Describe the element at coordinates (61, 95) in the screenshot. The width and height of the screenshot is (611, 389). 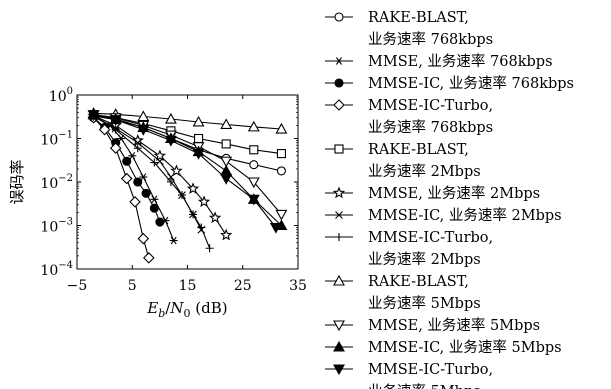
I see `y-tick-label: 10⁰` at that location.